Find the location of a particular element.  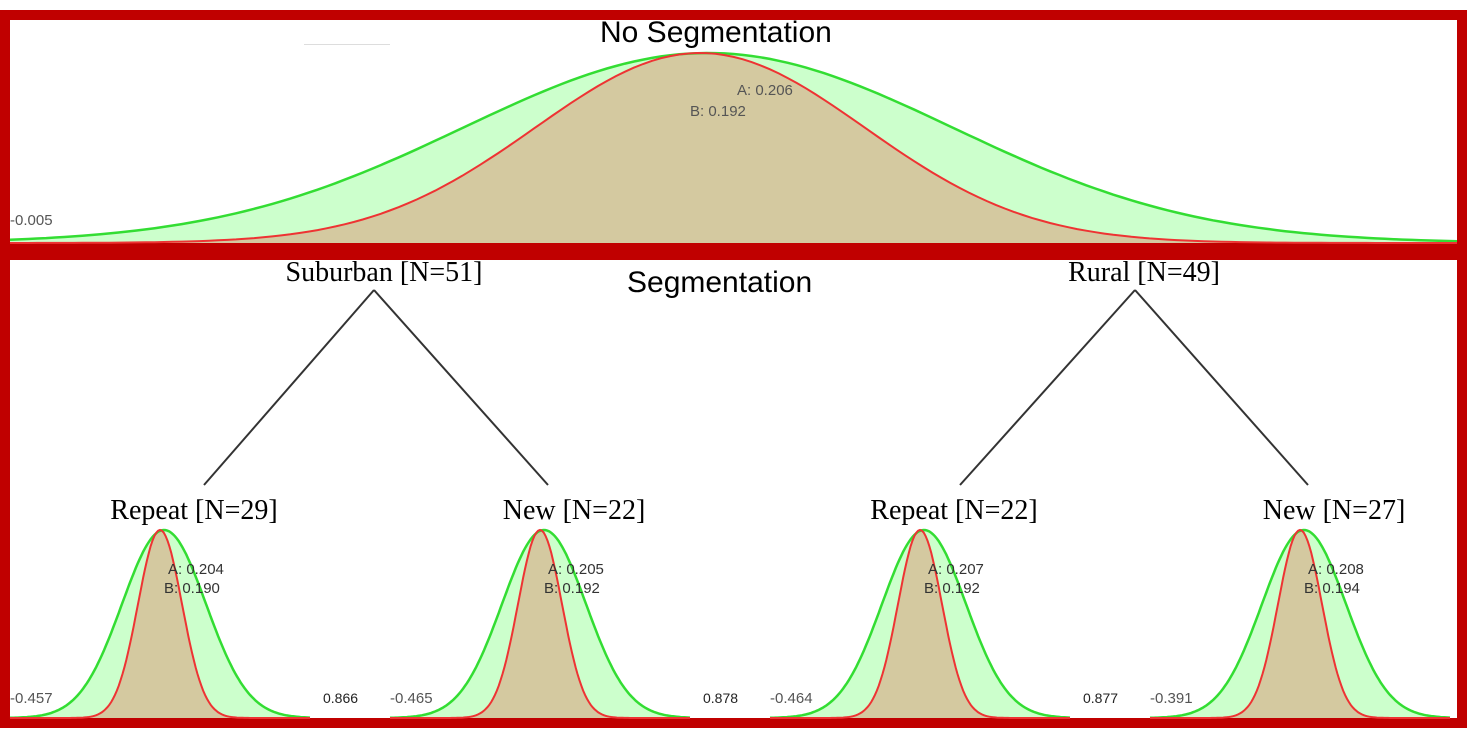

group-node-suburban: Suburban [N=51] is located at coordinates (384, 272).